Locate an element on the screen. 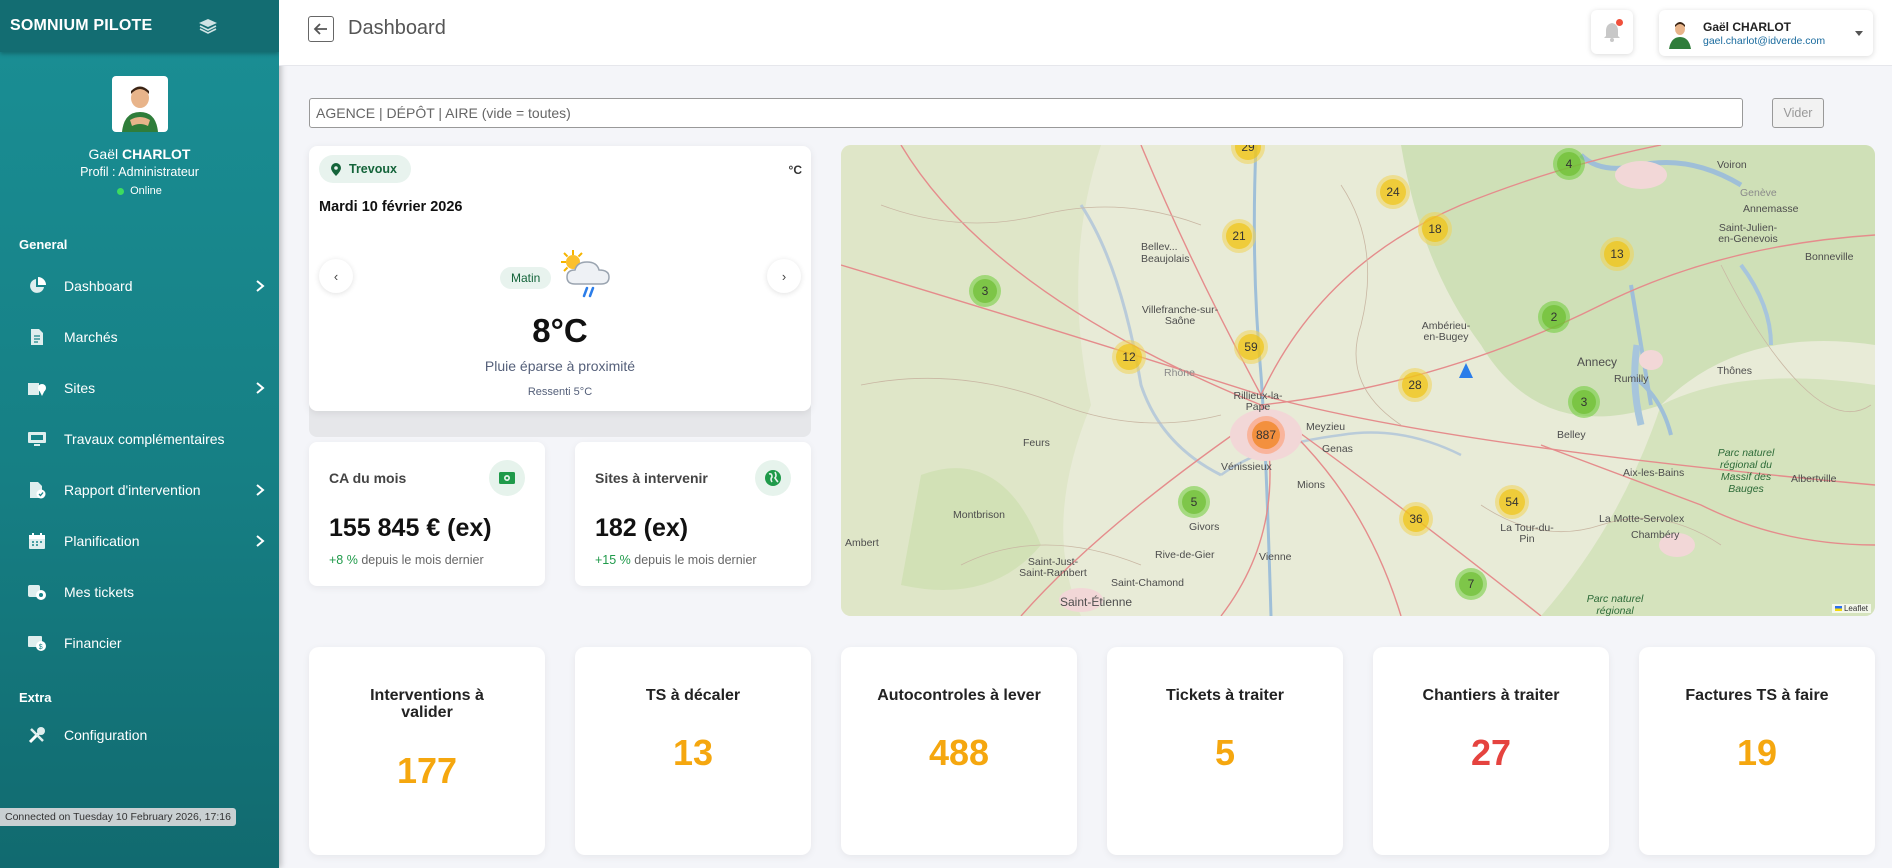 The image size is (1892, 868). sidebar-item-planification: Planification is located at coordinates (139, 540).